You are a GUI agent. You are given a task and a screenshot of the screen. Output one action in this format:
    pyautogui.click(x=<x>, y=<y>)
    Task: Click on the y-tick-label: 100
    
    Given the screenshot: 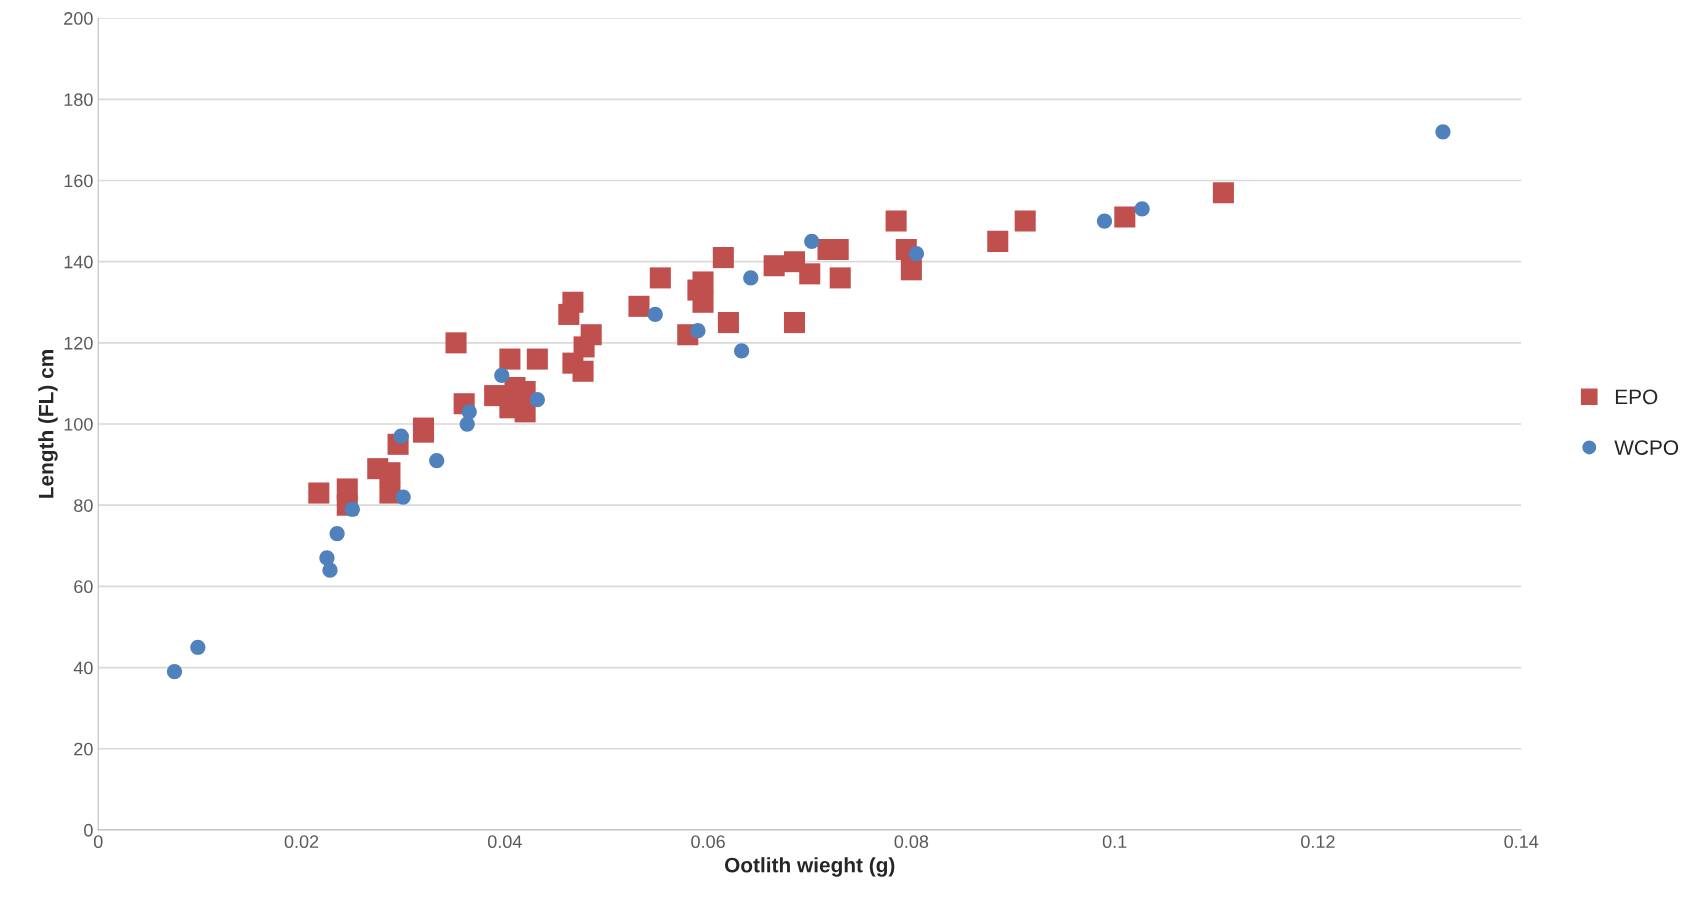 What is the action you would take?
    pyautogui.click(x=78, y=424)
    